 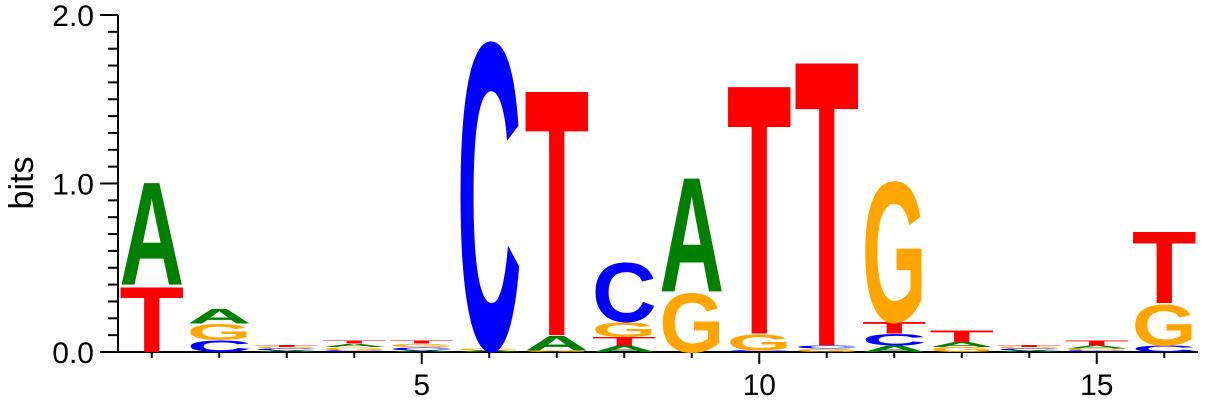 I want to click on x-tick-label: 15, so click(x=1096, y=385).